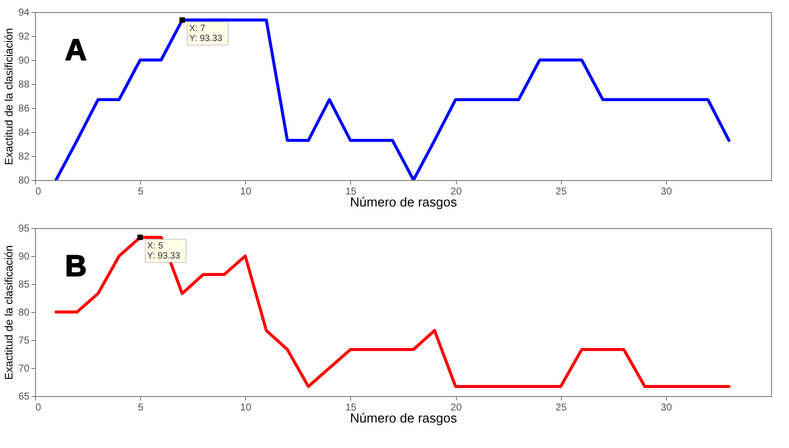 The width and height of the screenshot is (789, 448). Describe the element at coordinates (76, 50) in the screenshot. I see `annotation: A` at that location.